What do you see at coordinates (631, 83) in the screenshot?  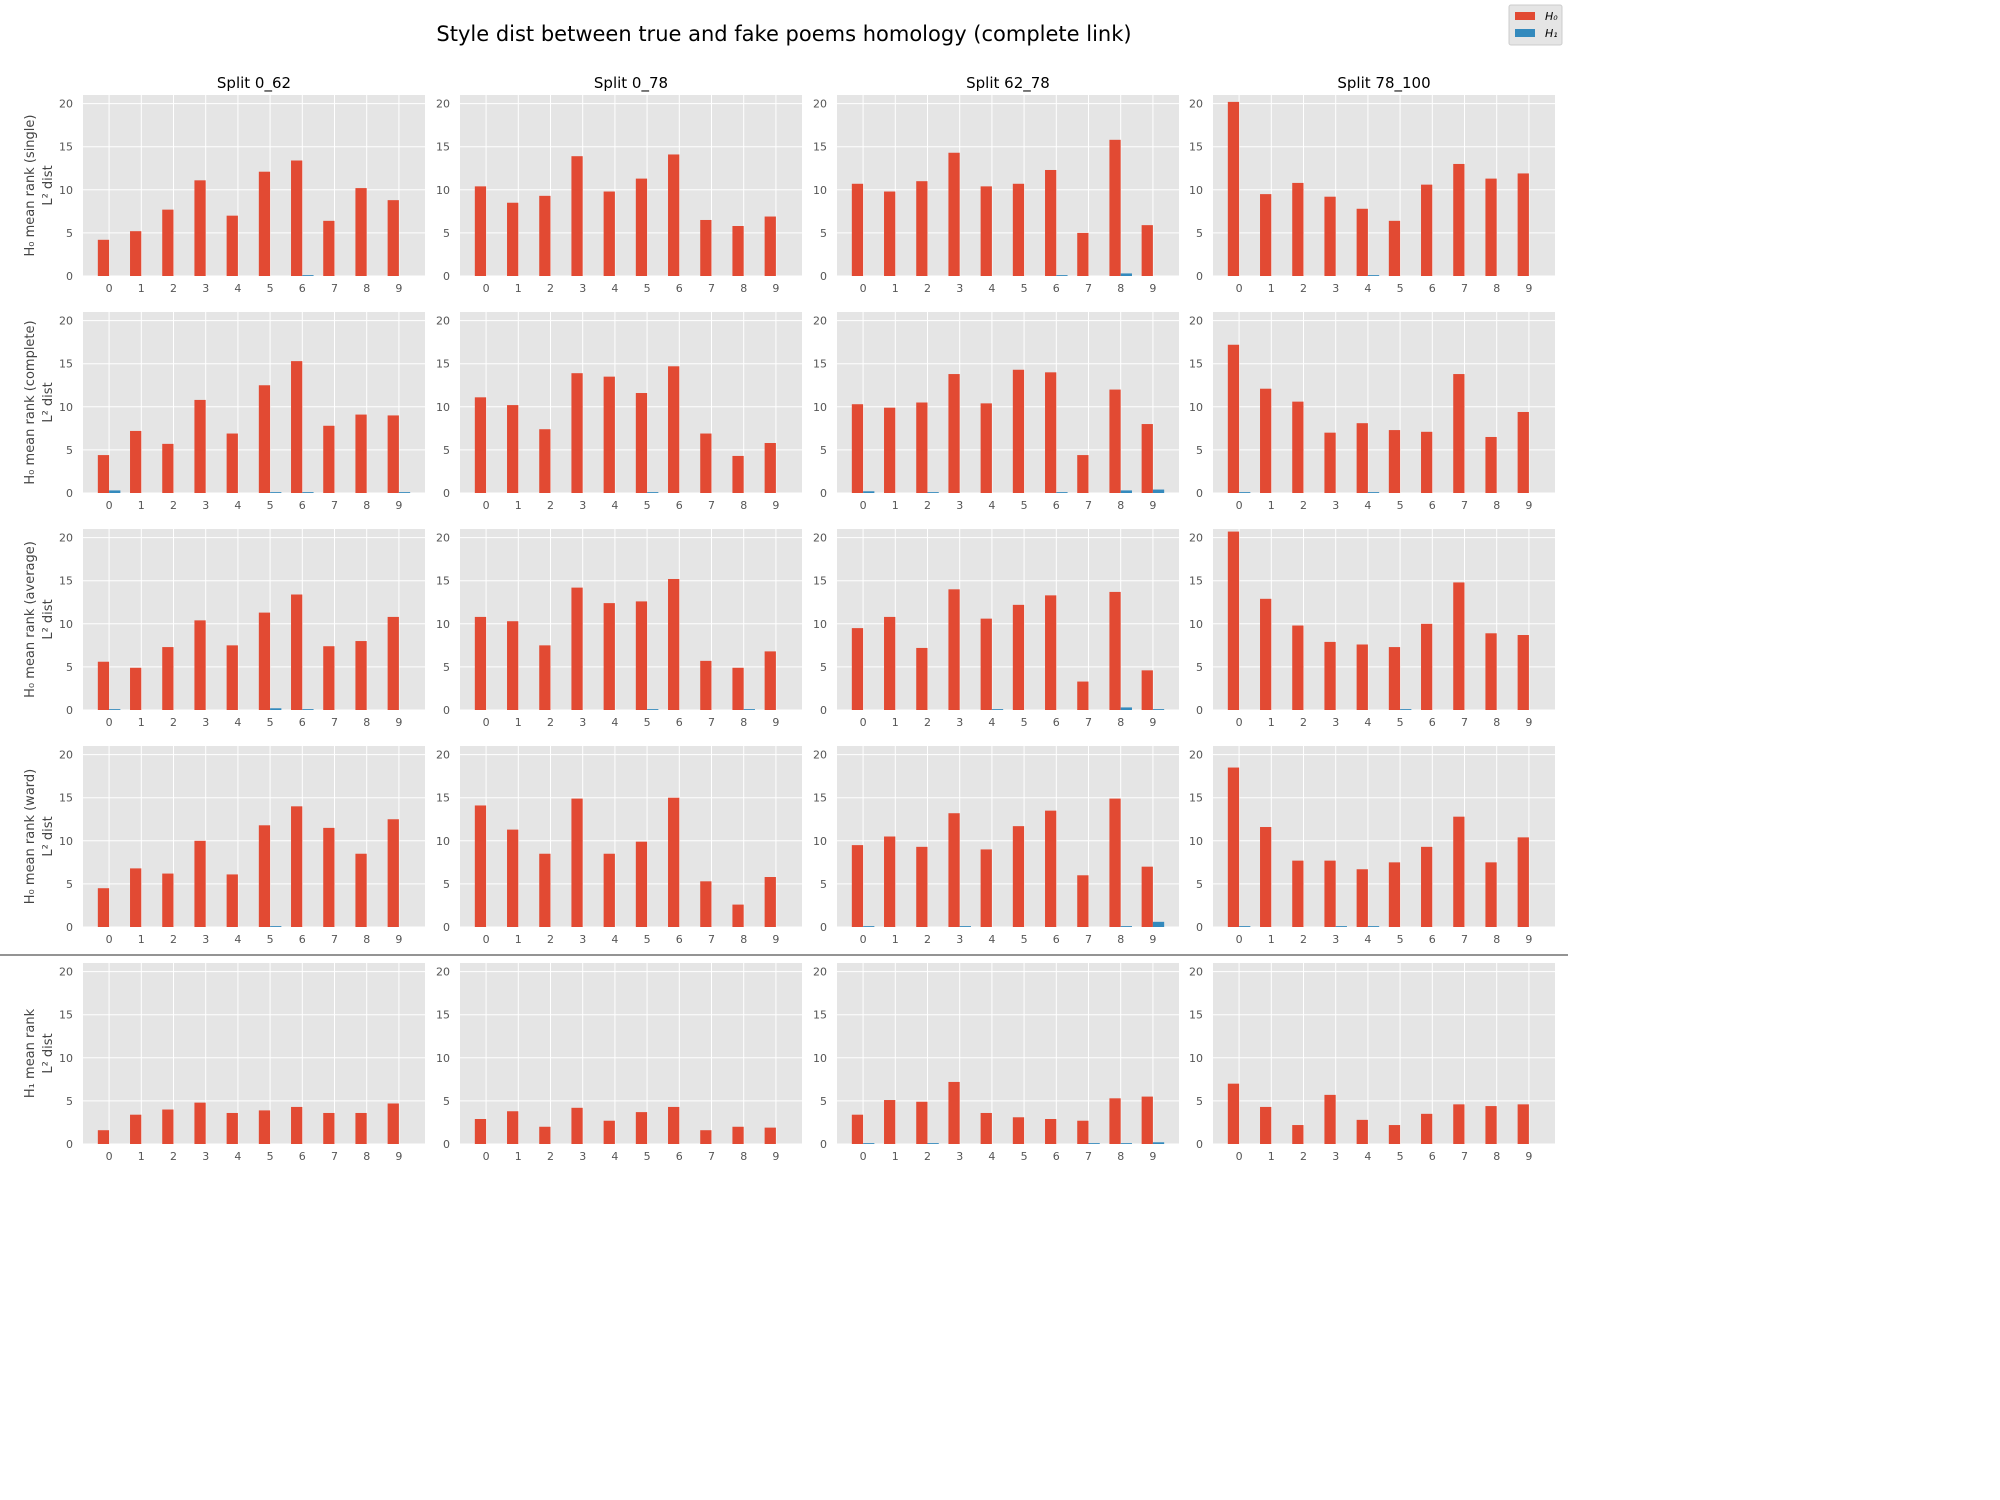 I see `column-title: Split 0_78` at bounding box center [631, 83].